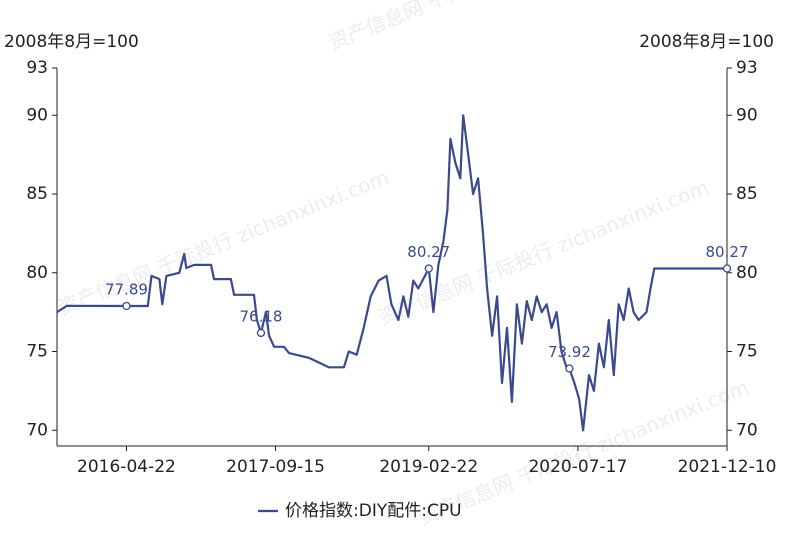  What do you see at coordinates (37, 352) in the screenshot?
I see `y-tick-label: 75` at bounding box center [37, 352].